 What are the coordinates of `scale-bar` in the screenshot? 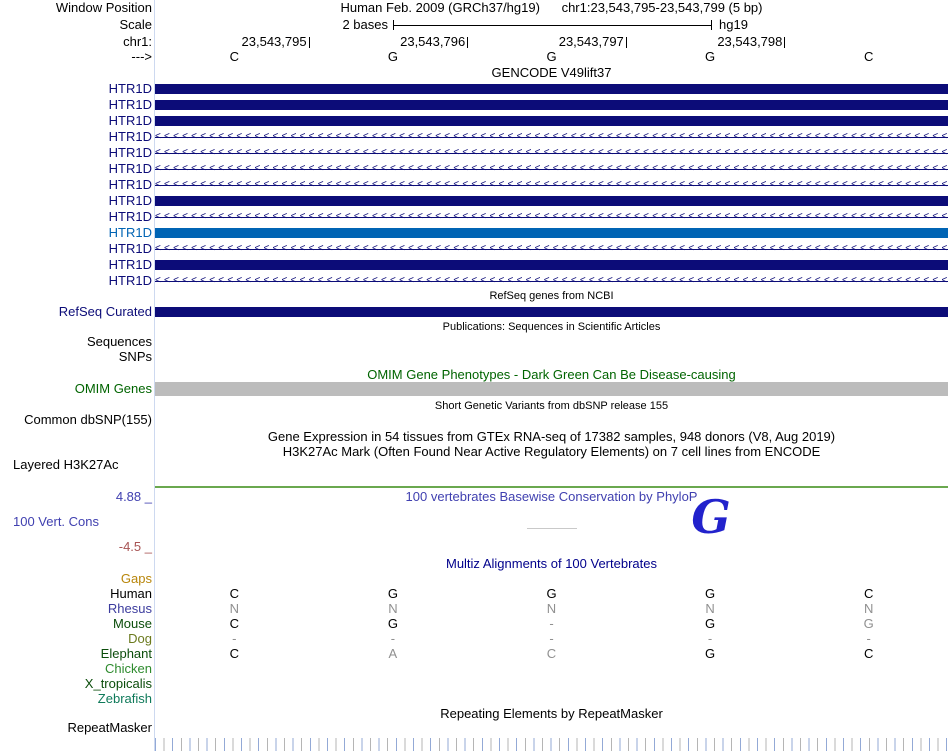 It's located at (552, 25).